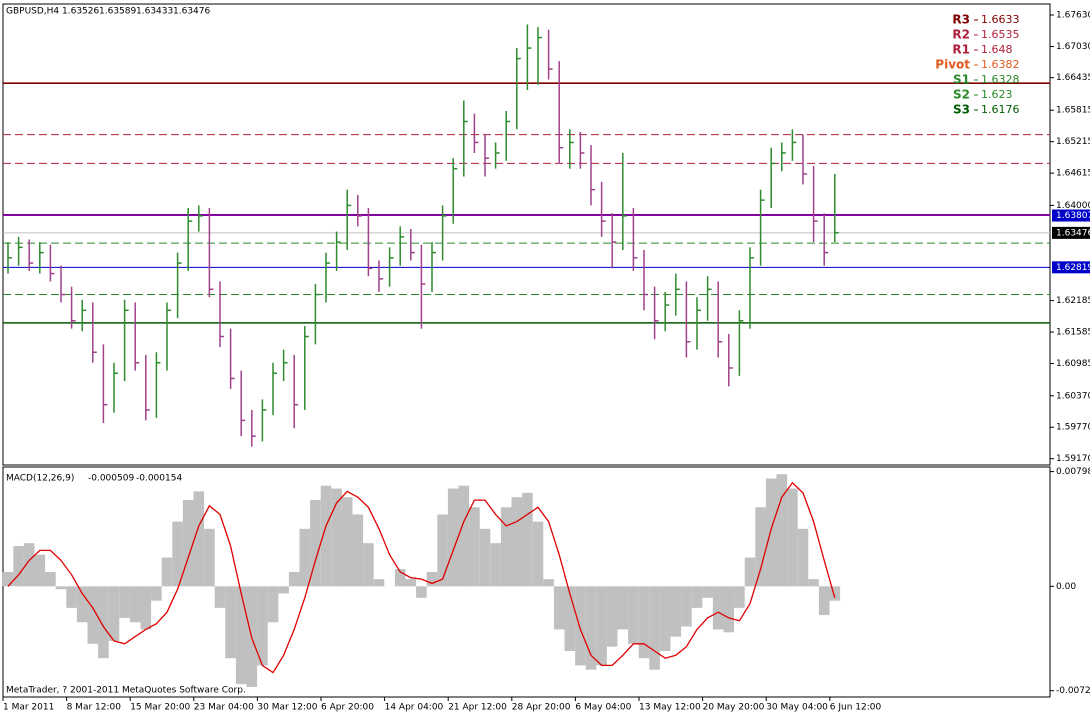 This screenshot has height=715, width=1090. What do you see at coordinates (287, 708) in the screenshot?
I see `x-tick-label: 30 Mar 12:00` at bounding box center [287, 708].